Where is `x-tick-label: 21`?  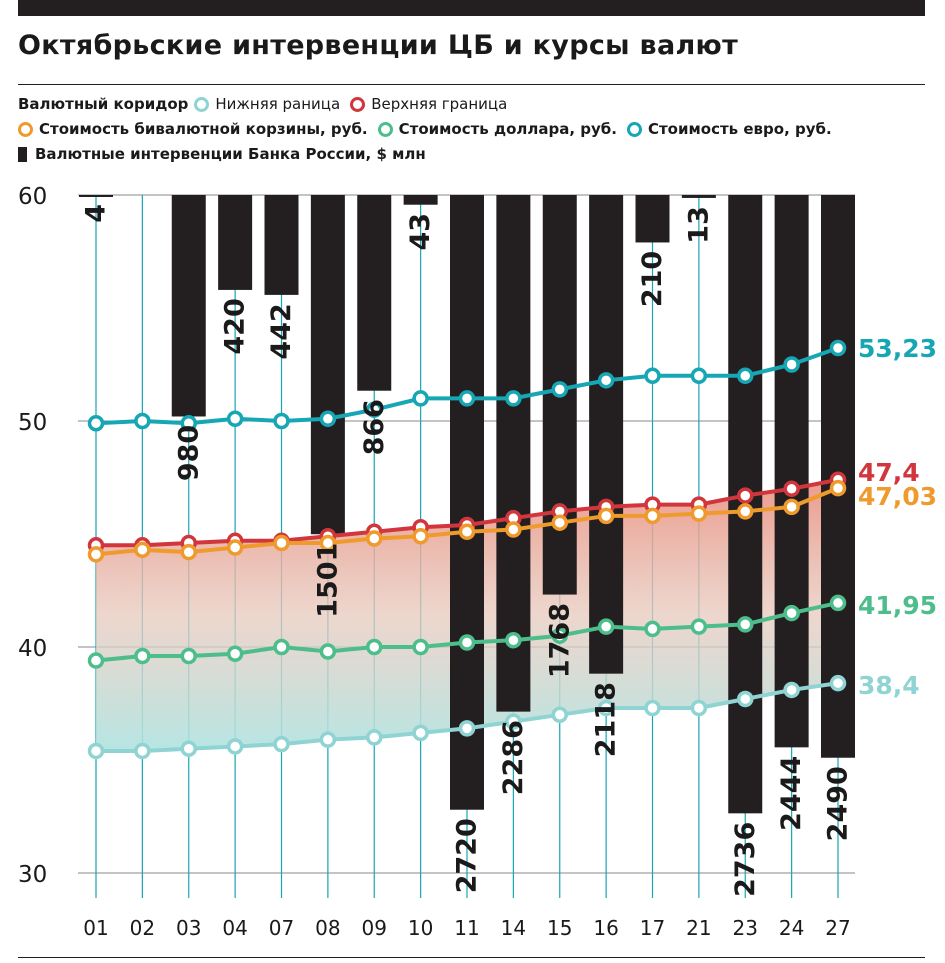
x-tick-label: 21 is located at coordinates (698, 928).